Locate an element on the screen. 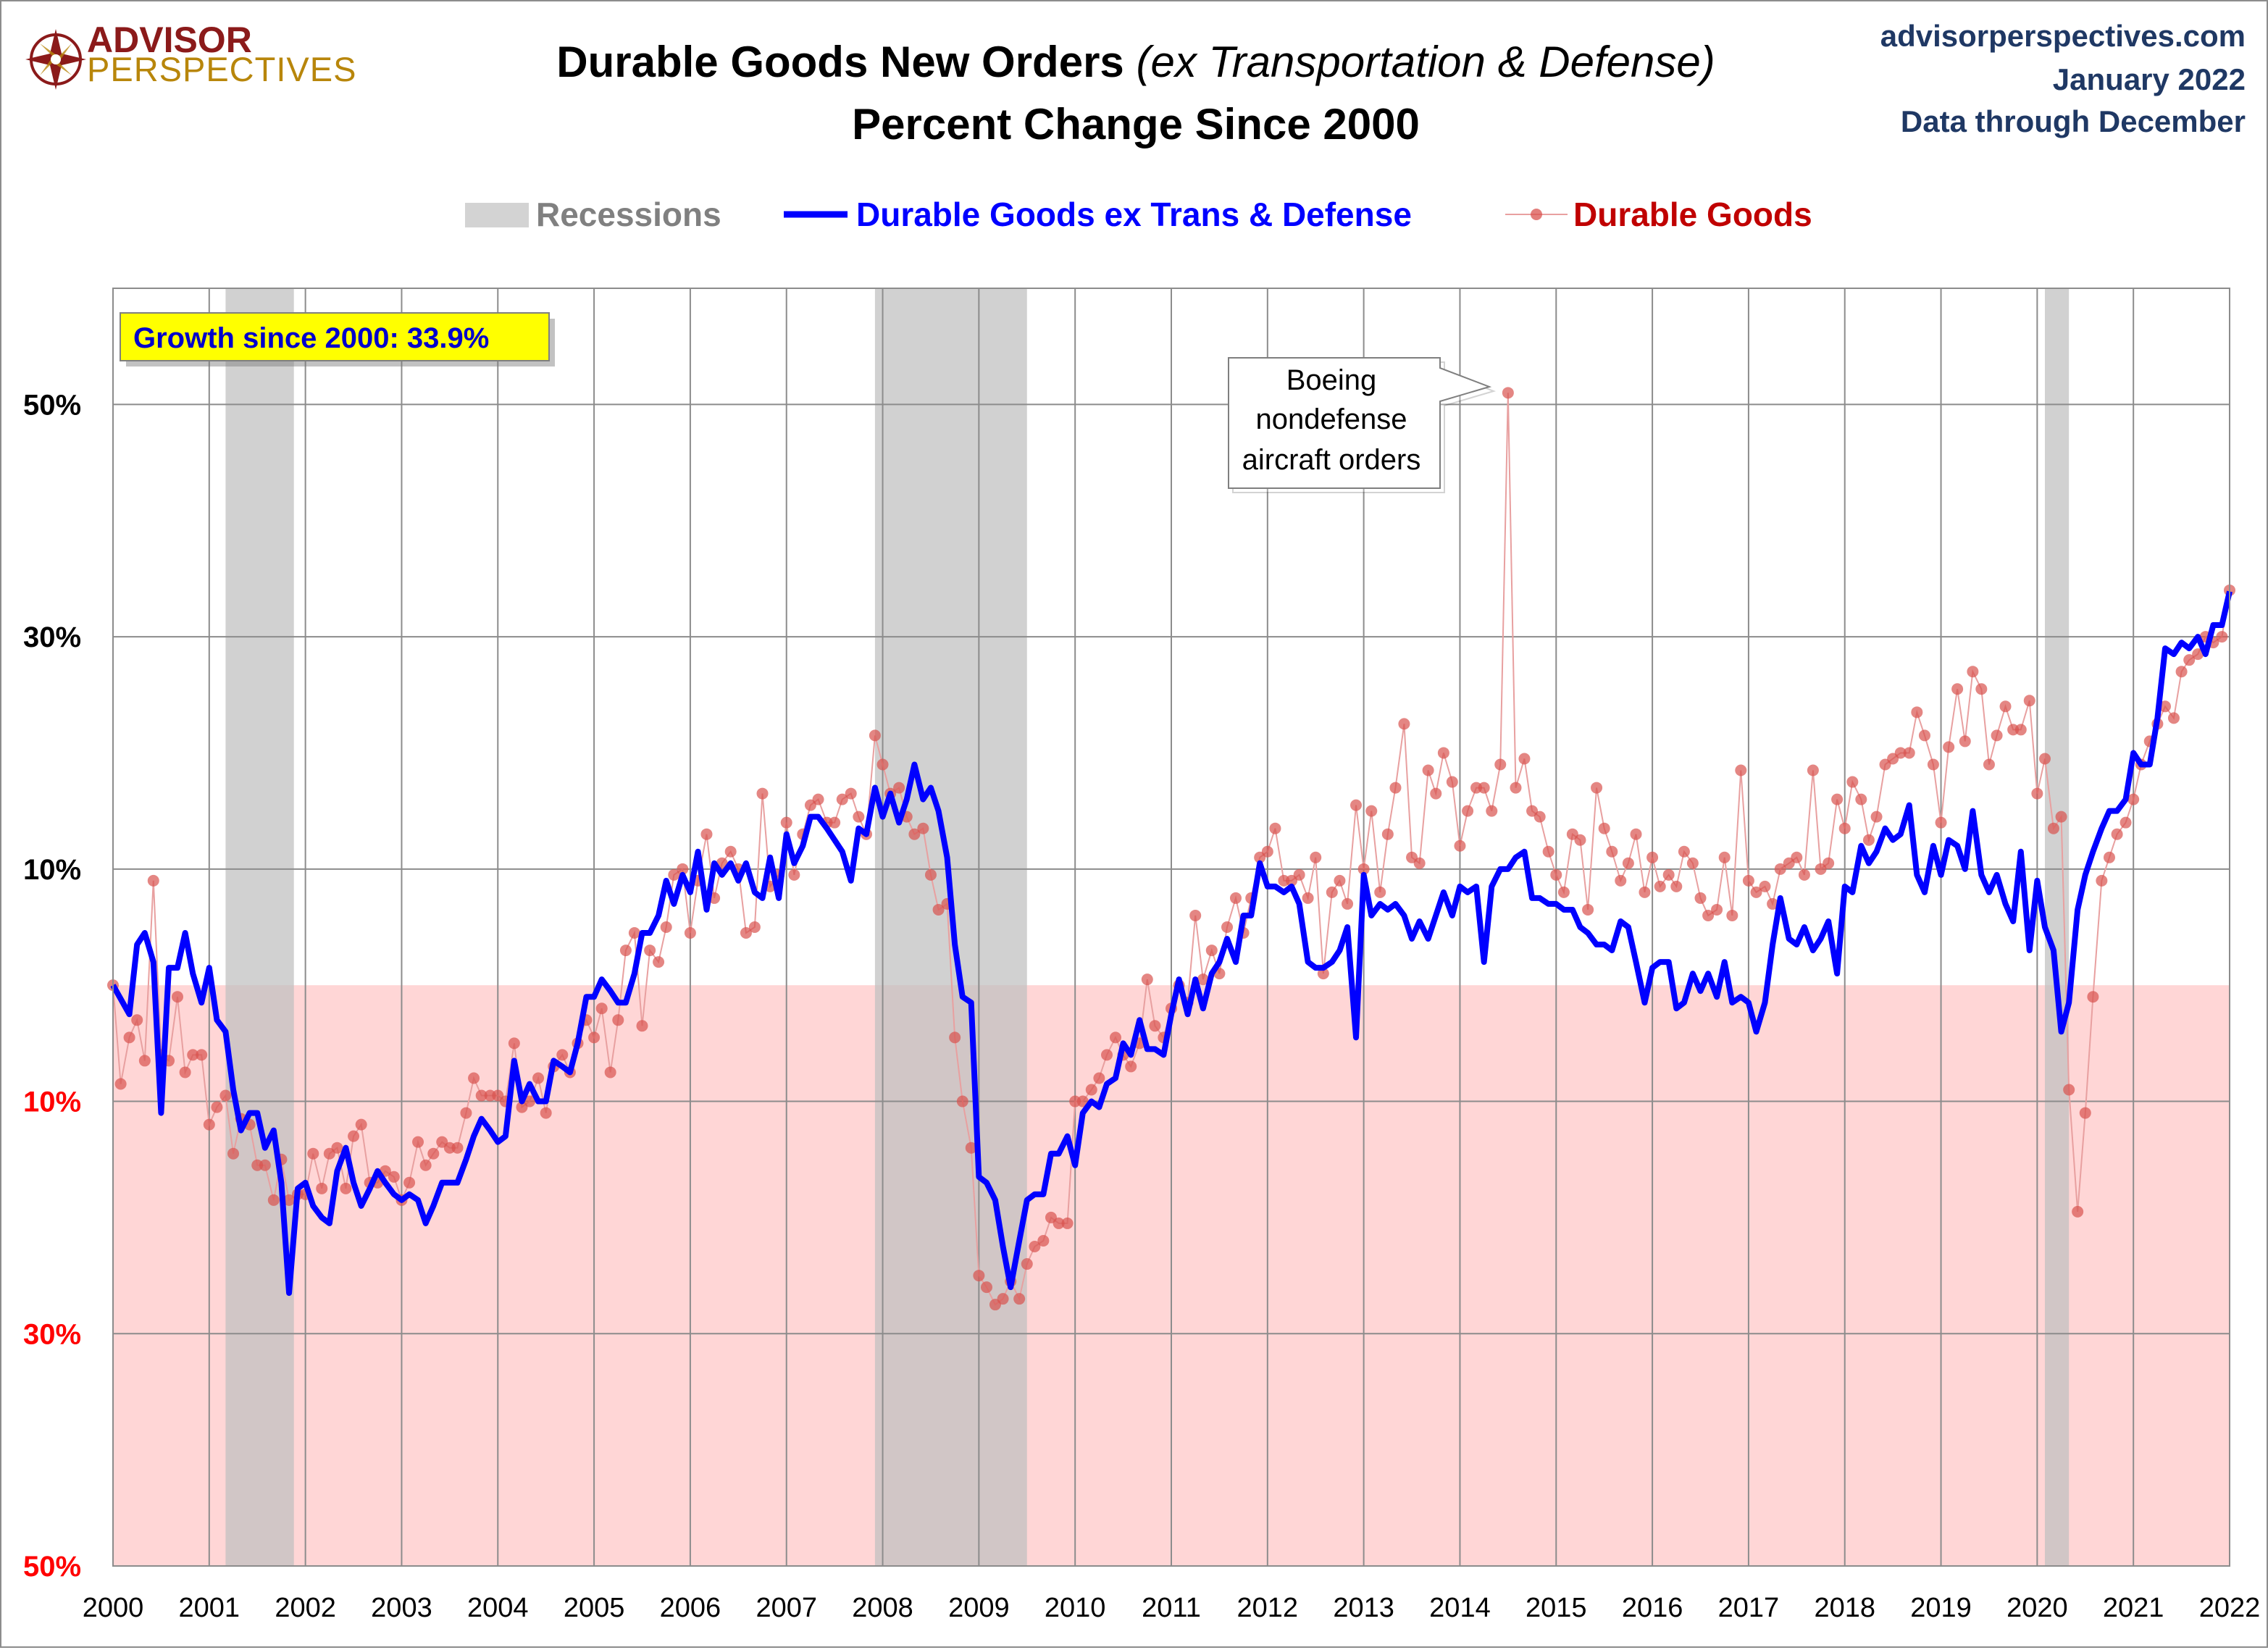  x-tick-label-2004: 2004 is located at coordinates (498, 1608).